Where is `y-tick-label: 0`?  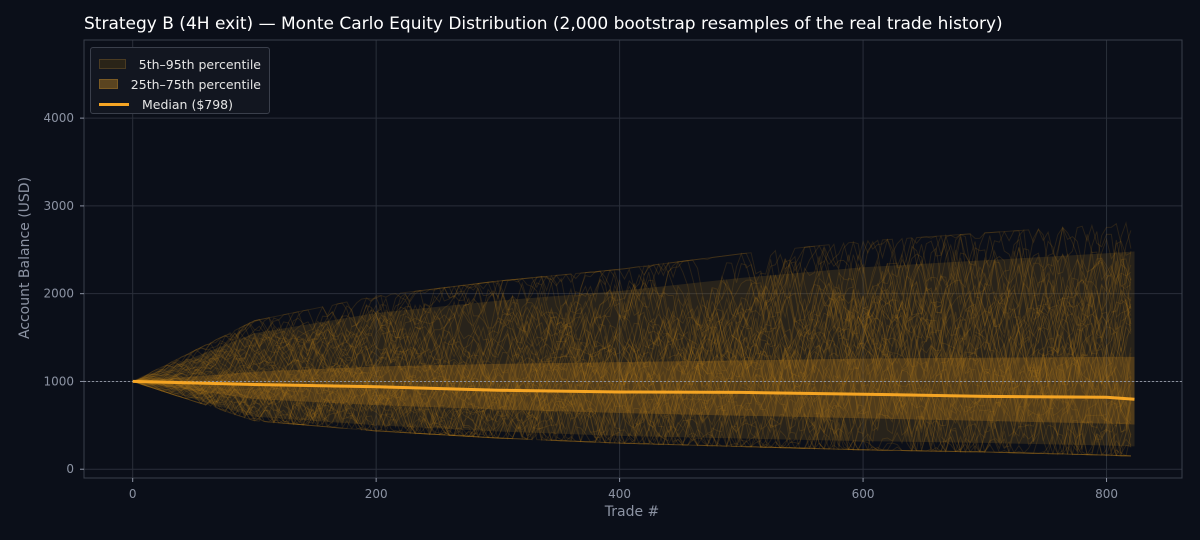
y-tick-label: 0 is located at coordinates (70, 469).